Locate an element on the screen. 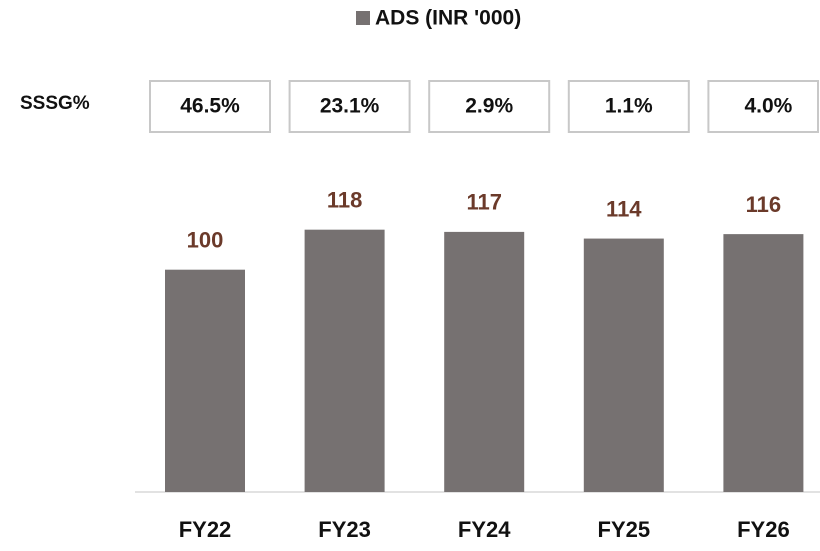  data-label: 100 is located at coordinates (205, 240).